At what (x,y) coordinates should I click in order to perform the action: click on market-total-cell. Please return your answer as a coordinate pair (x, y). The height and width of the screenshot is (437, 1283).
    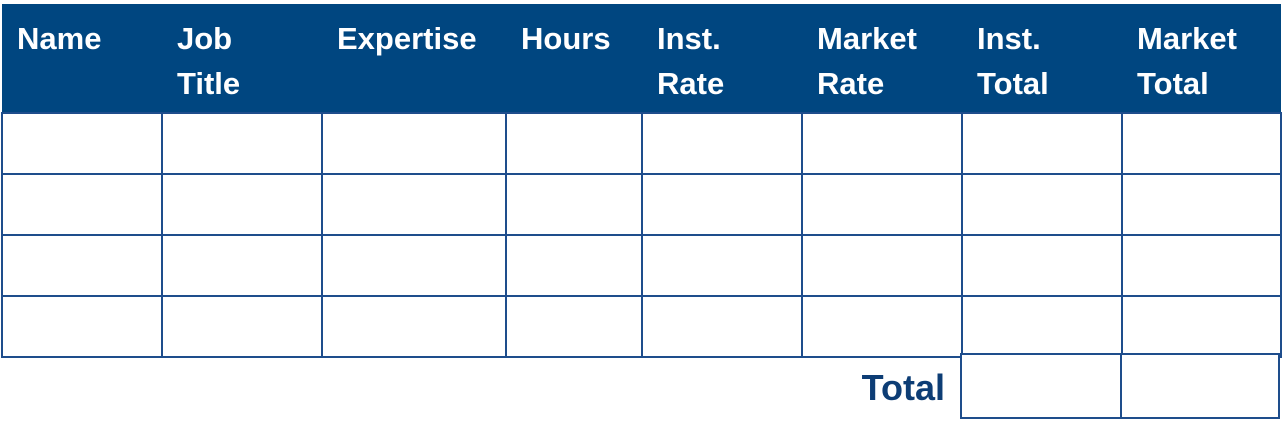
    Looking at the image, I should click on (1200, 386).